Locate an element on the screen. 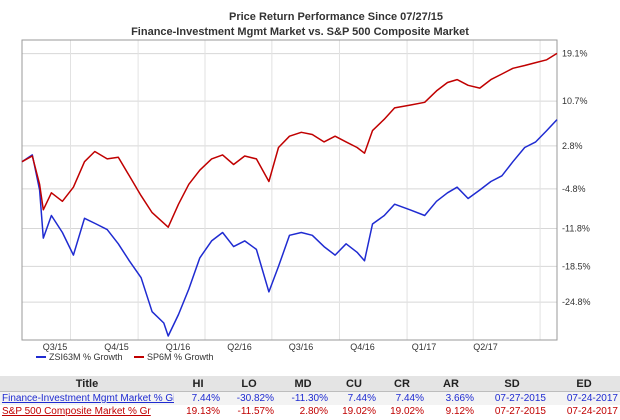 This screenshot has width=620, height=420. col-header-sd: SD is located at coordinates (512, 384).